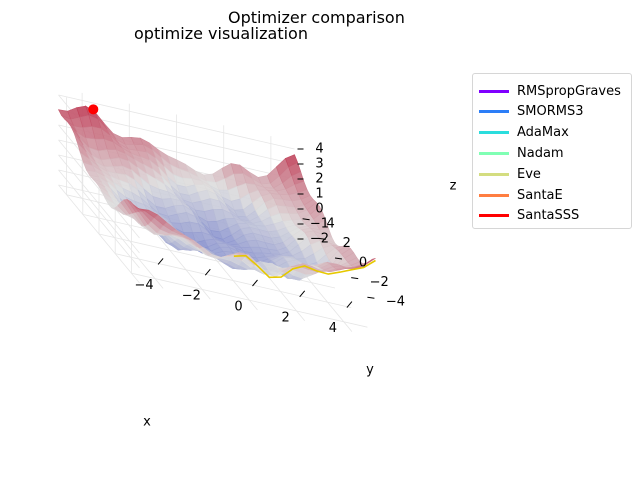 The width and height of the screenshot is (640, 480). I want to click on y-tick-label: −2, so click(379, 282).